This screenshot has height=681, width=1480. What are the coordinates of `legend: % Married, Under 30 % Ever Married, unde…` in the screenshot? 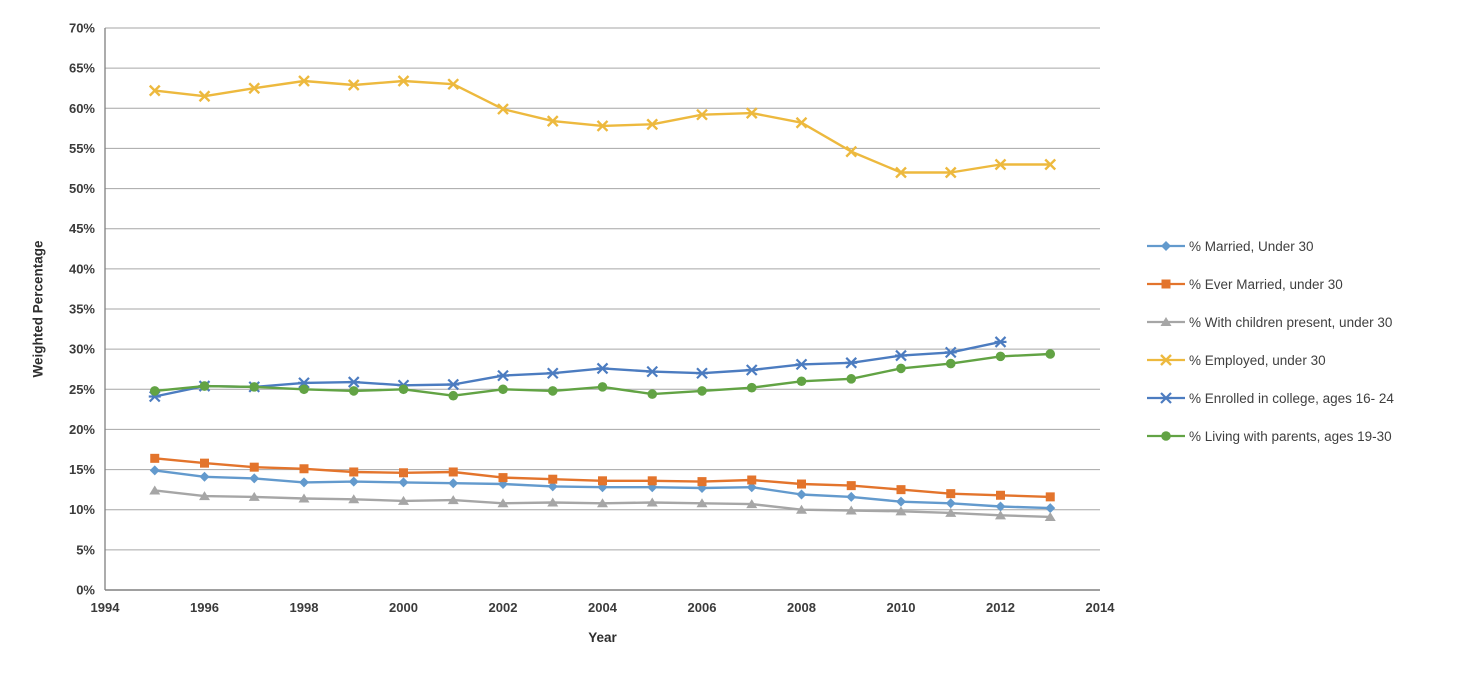 It's located at (1270, 341).